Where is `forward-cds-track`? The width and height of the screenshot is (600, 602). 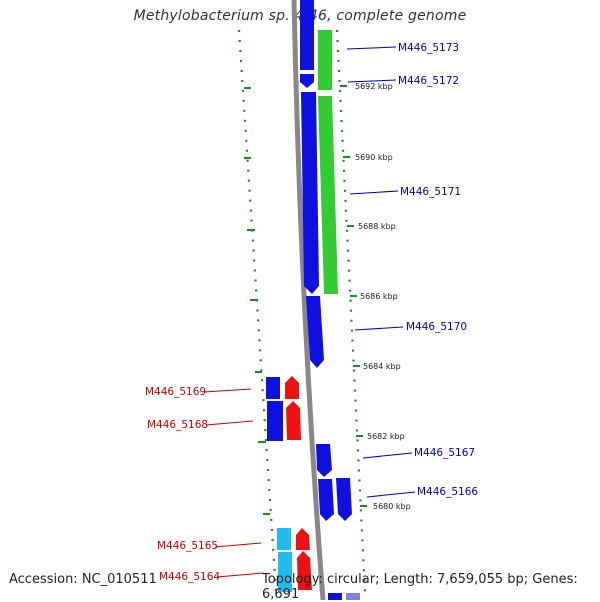 forward-cds-track is located at coordinates (330, 300).